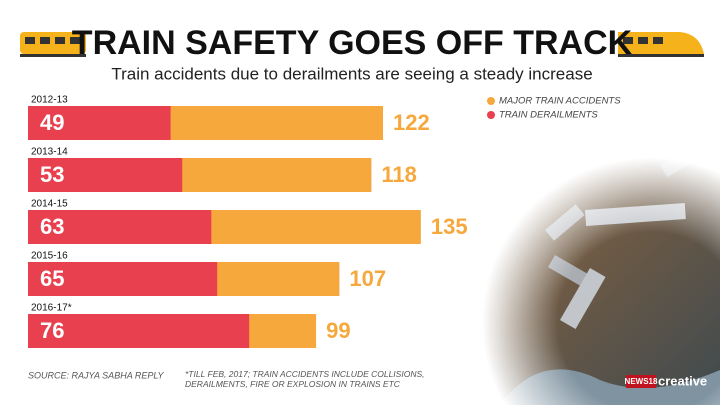  What do you see at coordinates (548, 115) in the screenshot?
I see `legend-label: TRAIN DERAILMENTS` at bounding box center [548, 115].